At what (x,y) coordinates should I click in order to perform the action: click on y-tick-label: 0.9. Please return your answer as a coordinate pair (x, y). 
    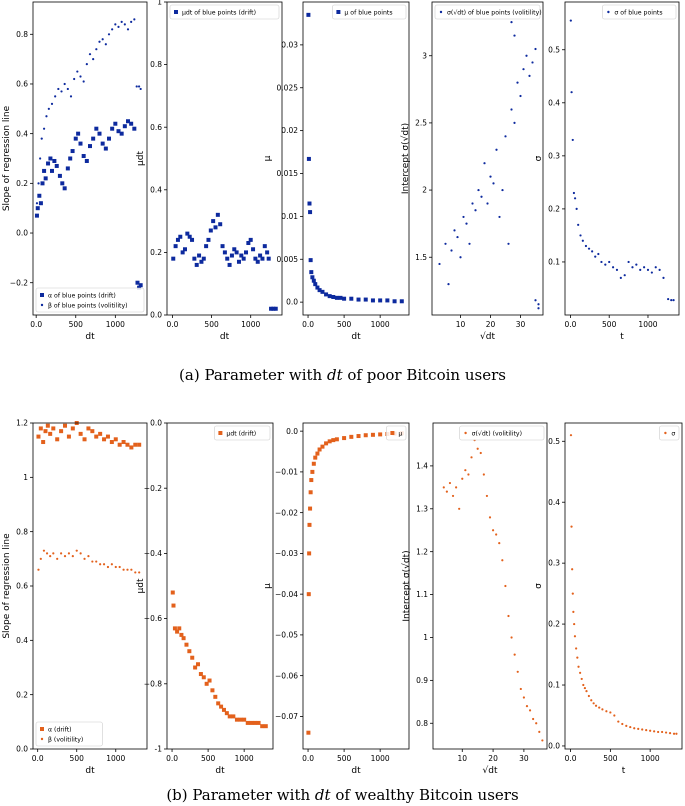
    Looking at the image, I should click on (422, 680).